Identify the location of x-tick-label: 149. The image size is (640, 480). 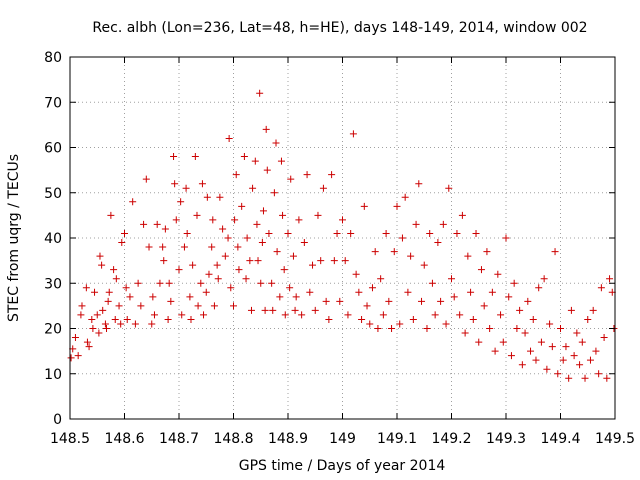
(342, 439).